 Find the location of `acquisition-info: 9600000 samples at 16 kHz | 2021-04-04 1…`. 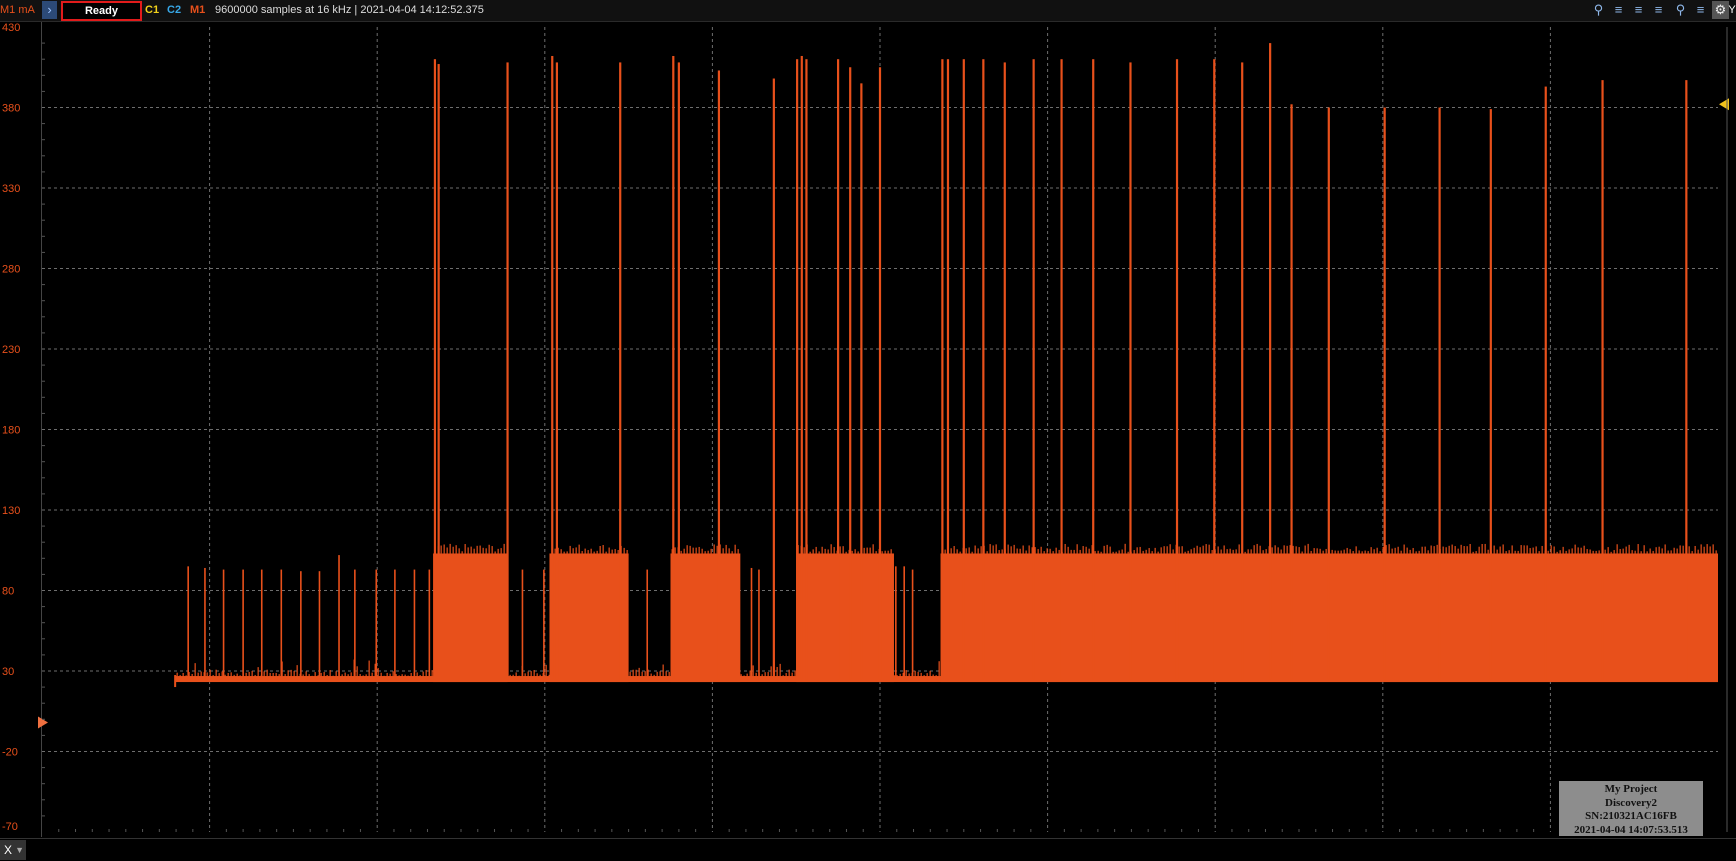

acquisition-info: 9600000 samples at 16 kHz | 2021-04-04 1… is located at coordinates (349, 10).